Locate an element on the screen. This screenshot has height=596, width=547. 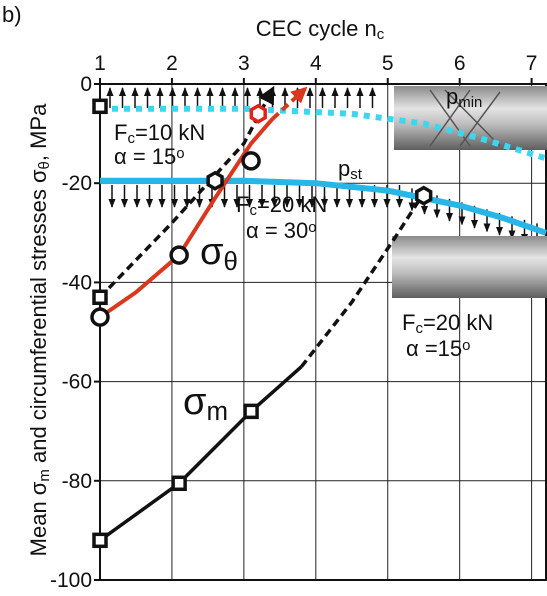
annotation: pst is located at coordinates (350, 169).